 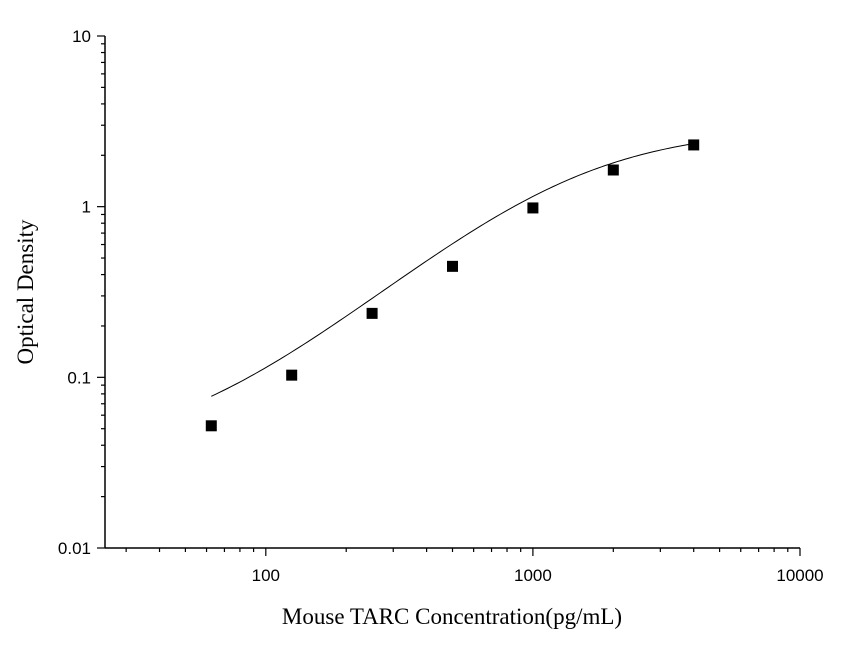 What do you see at coordinates (799, 575) in the screenshot?
I see `x-tick-label: 10000` at bounding box center [799, 575].